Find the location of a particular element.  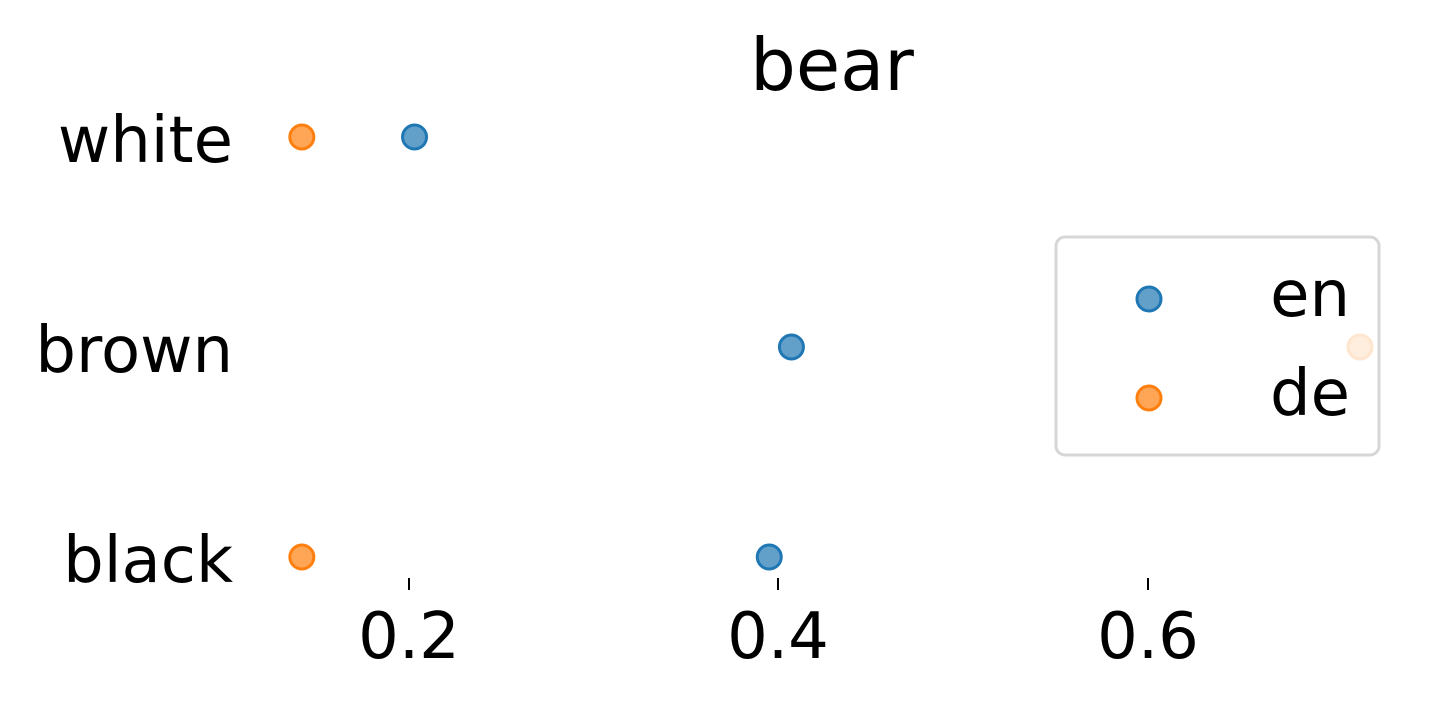

point-en-brown is located at coordinates (791, 347).